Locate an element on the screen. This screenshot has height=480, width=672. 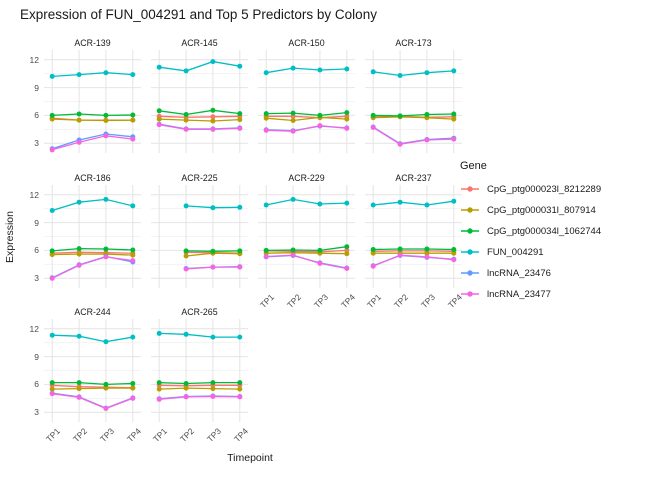
legend-item-label: CpG_ptg000031l_807914 is located at coordinates (541, 210).